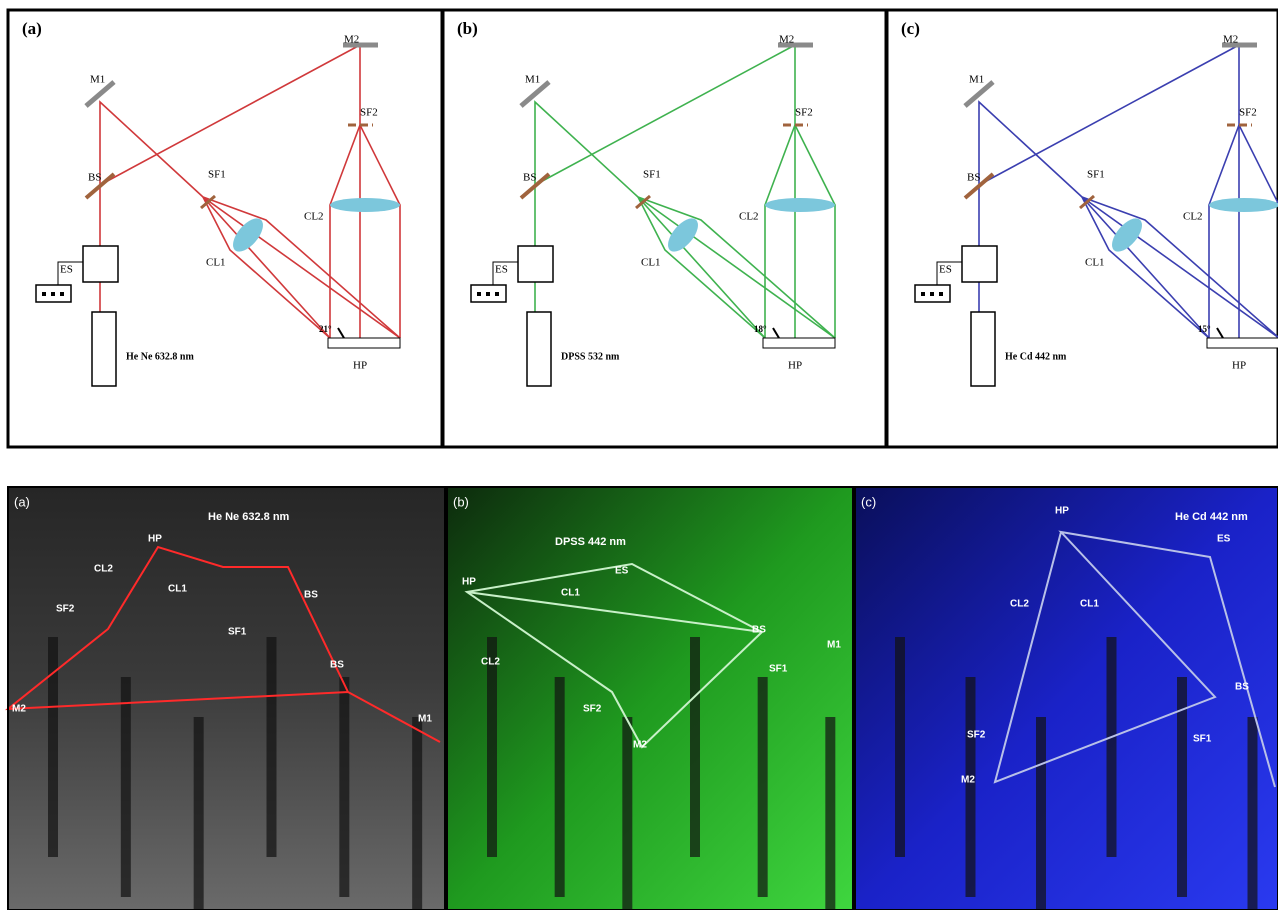  Describe the element at coordinates (973, 178) in the screenshot. I see `component-label: BS` at that location.